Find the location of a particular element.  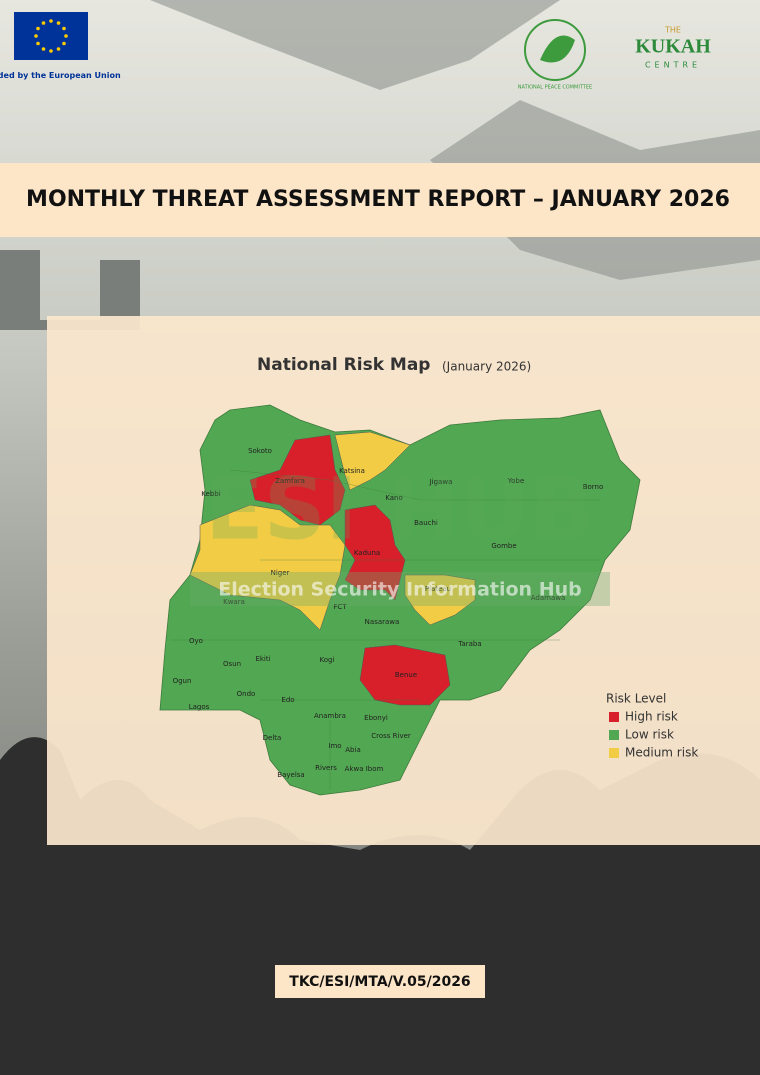

legend-title: Risk Level is located at coordinates (636, 699).